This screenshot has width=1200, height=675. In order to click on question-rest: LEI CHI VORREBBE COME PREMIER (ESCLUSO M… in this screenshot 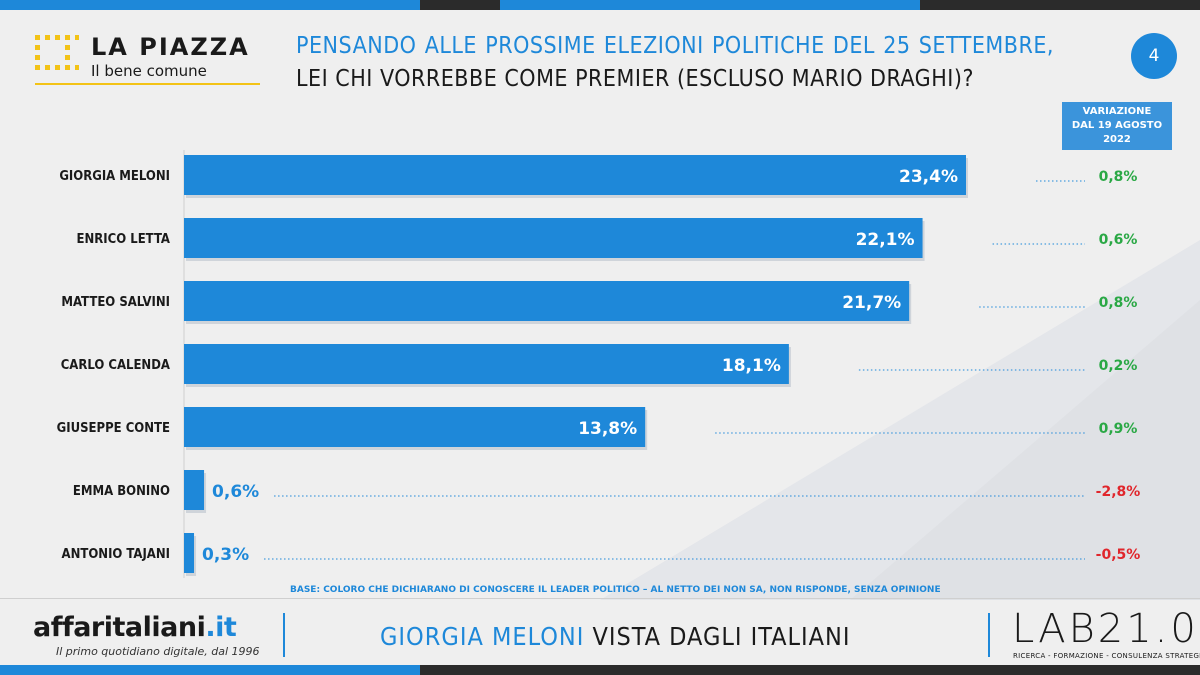, I will do `click(635, 79)`.